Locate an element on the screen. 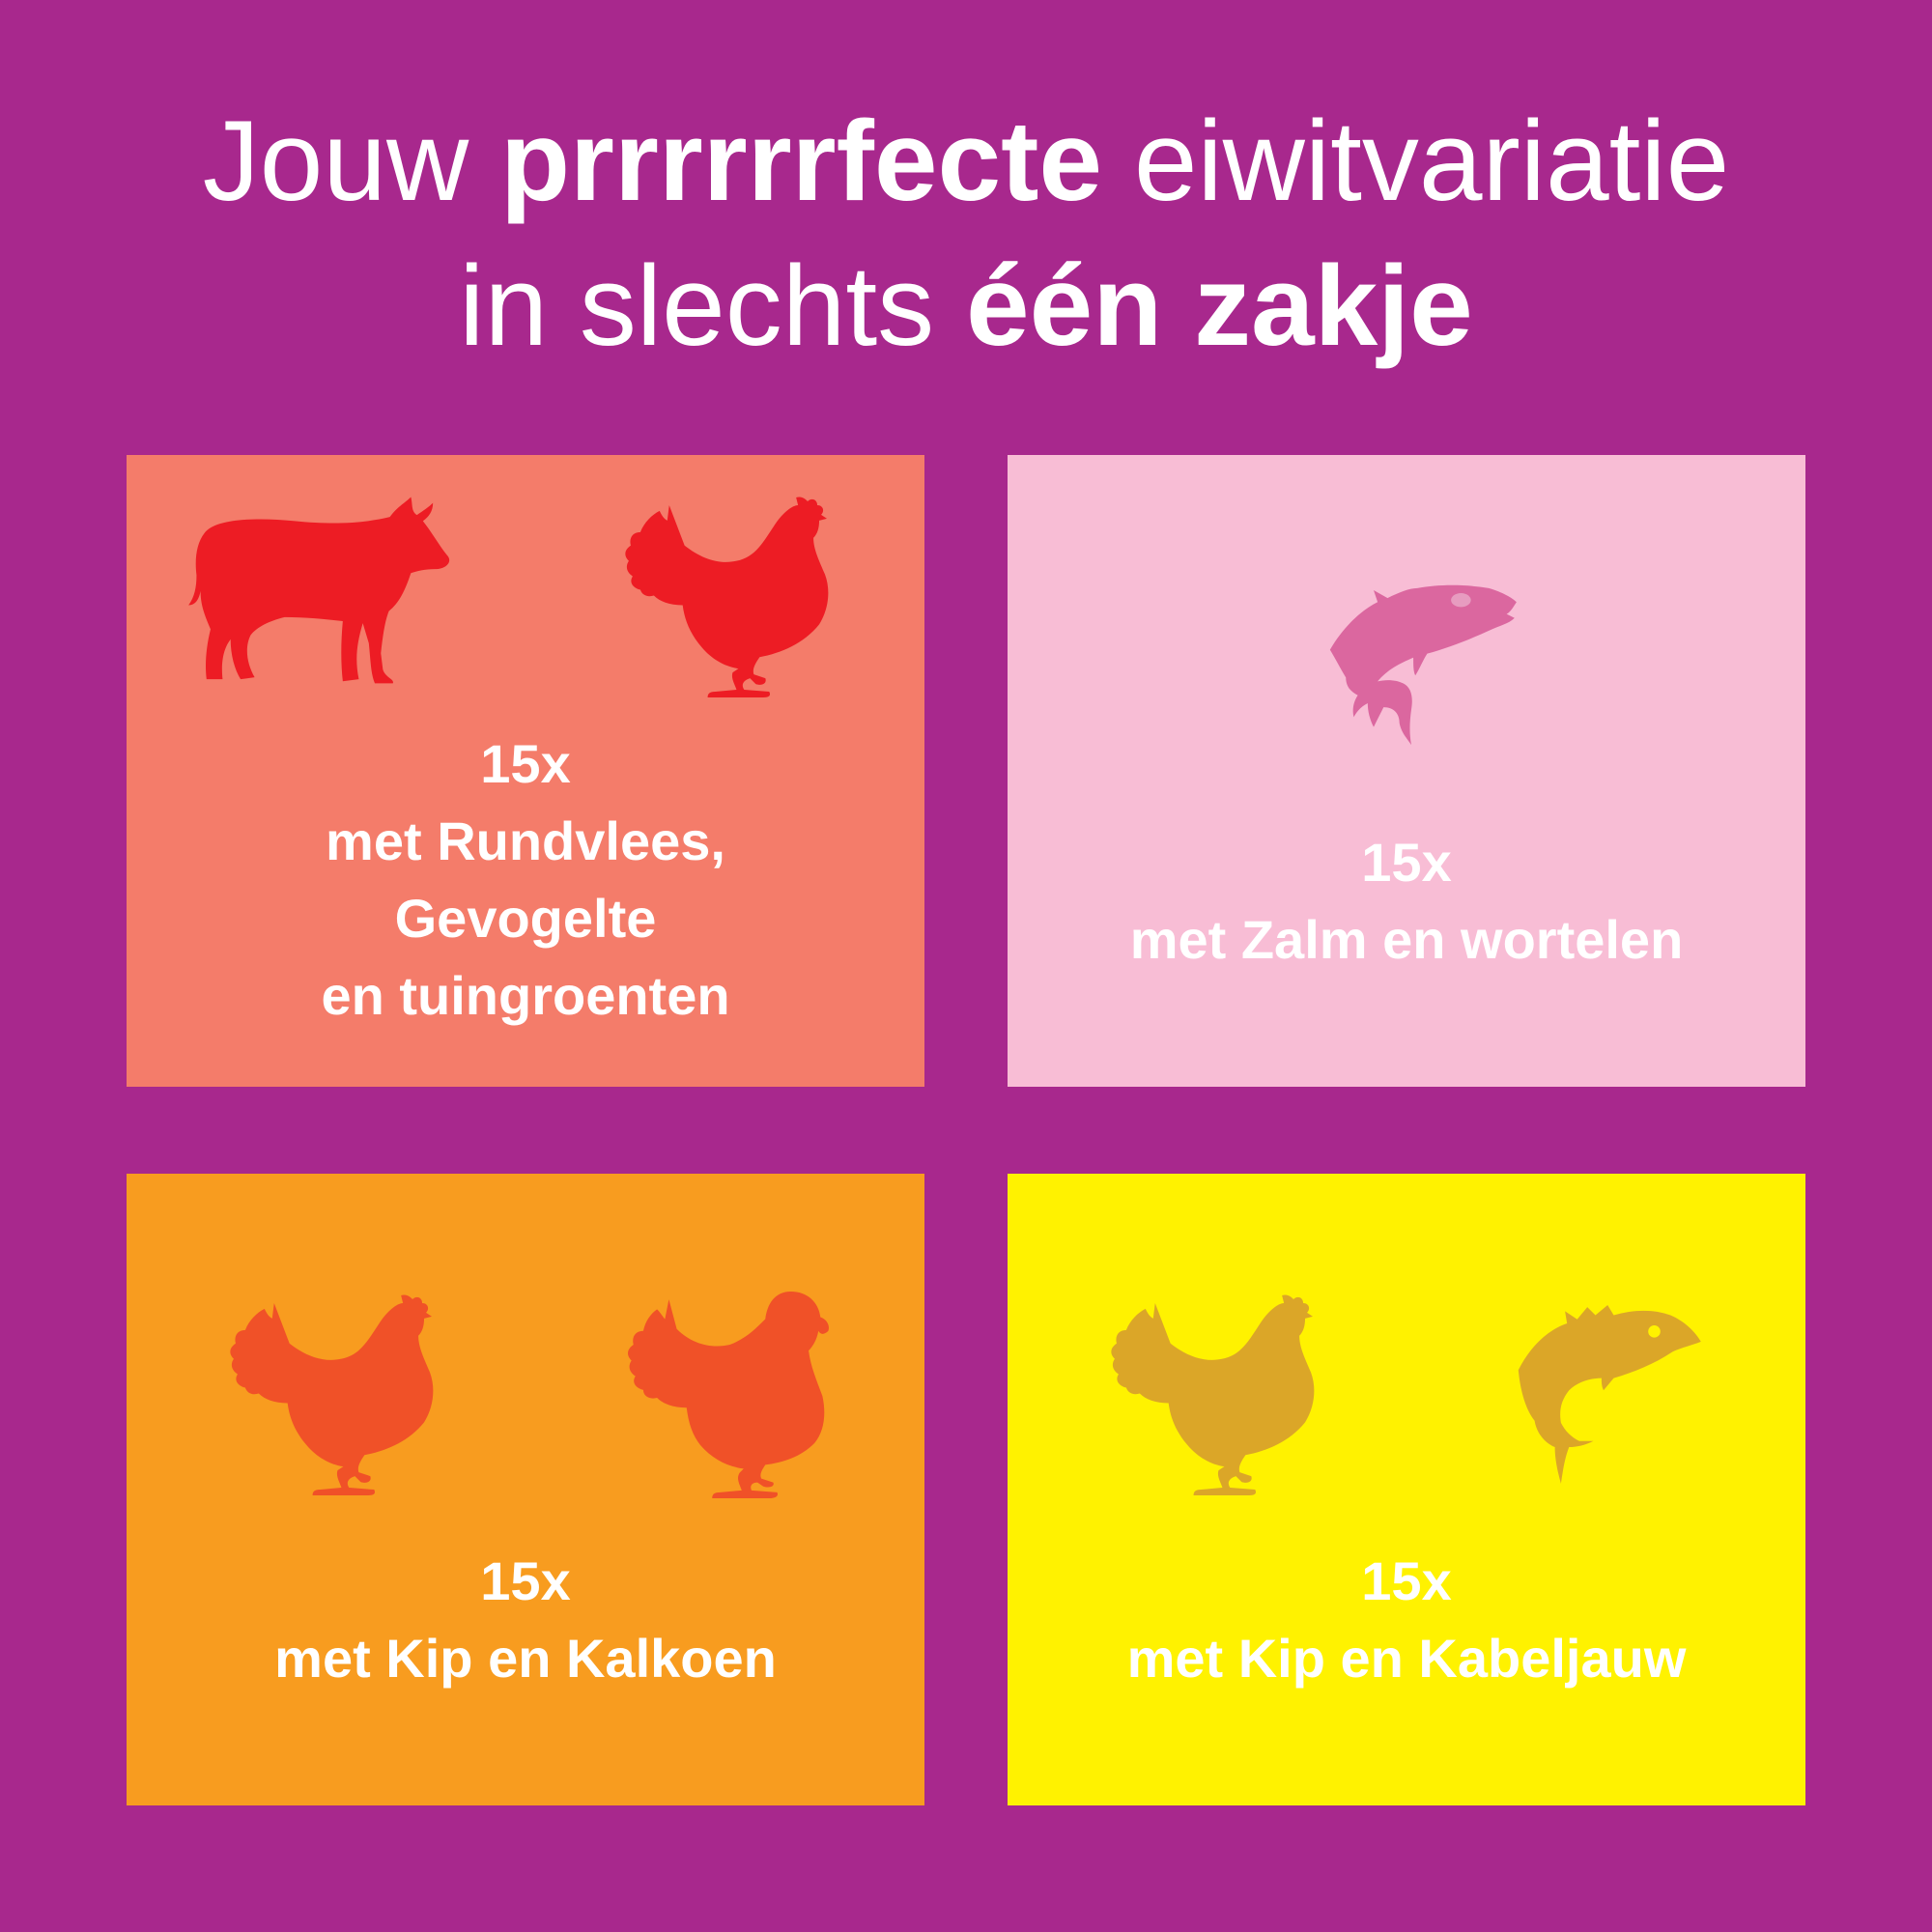  card-line: met Rundvlees, is located at coordinates (525, 840).